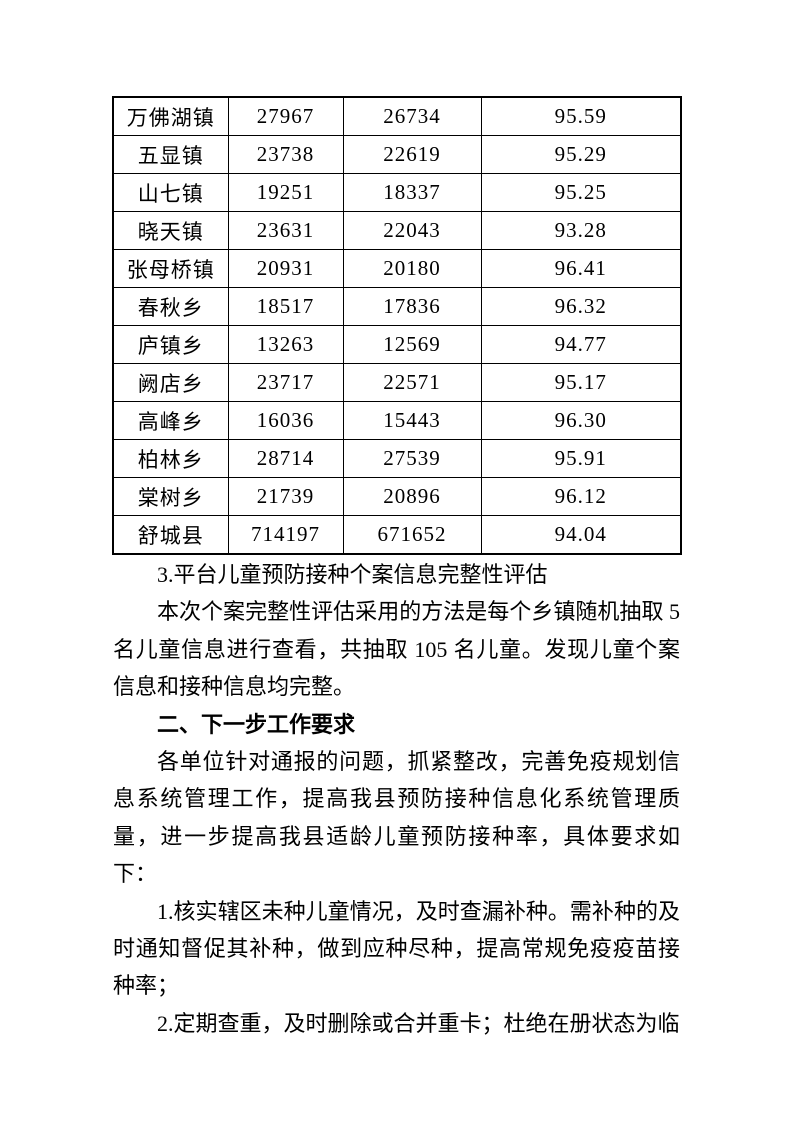 This screenshot has width=793, height=1122. I want to click on table-row: 庐镇乡 13263 12569 94.77, so click(397, 344).